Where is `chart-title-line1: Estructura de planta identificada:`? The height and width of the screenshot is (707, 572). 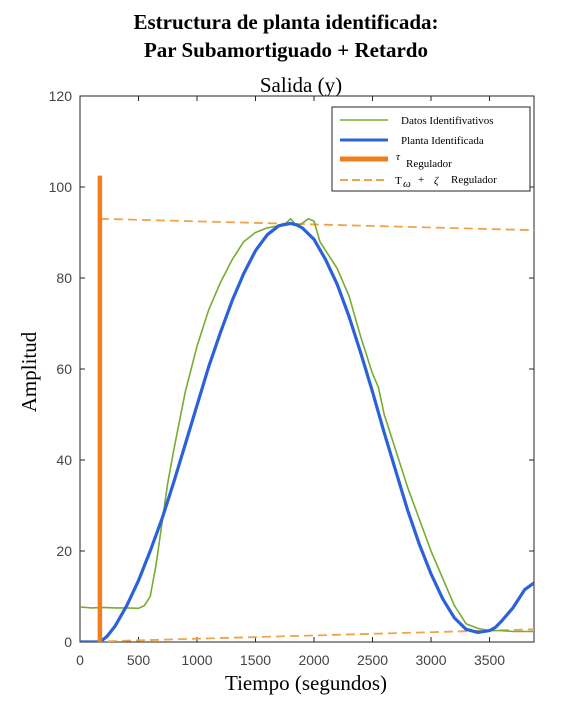 chart-title-line1: Estructura de planta identificada: is located at coordinates (286, 22).